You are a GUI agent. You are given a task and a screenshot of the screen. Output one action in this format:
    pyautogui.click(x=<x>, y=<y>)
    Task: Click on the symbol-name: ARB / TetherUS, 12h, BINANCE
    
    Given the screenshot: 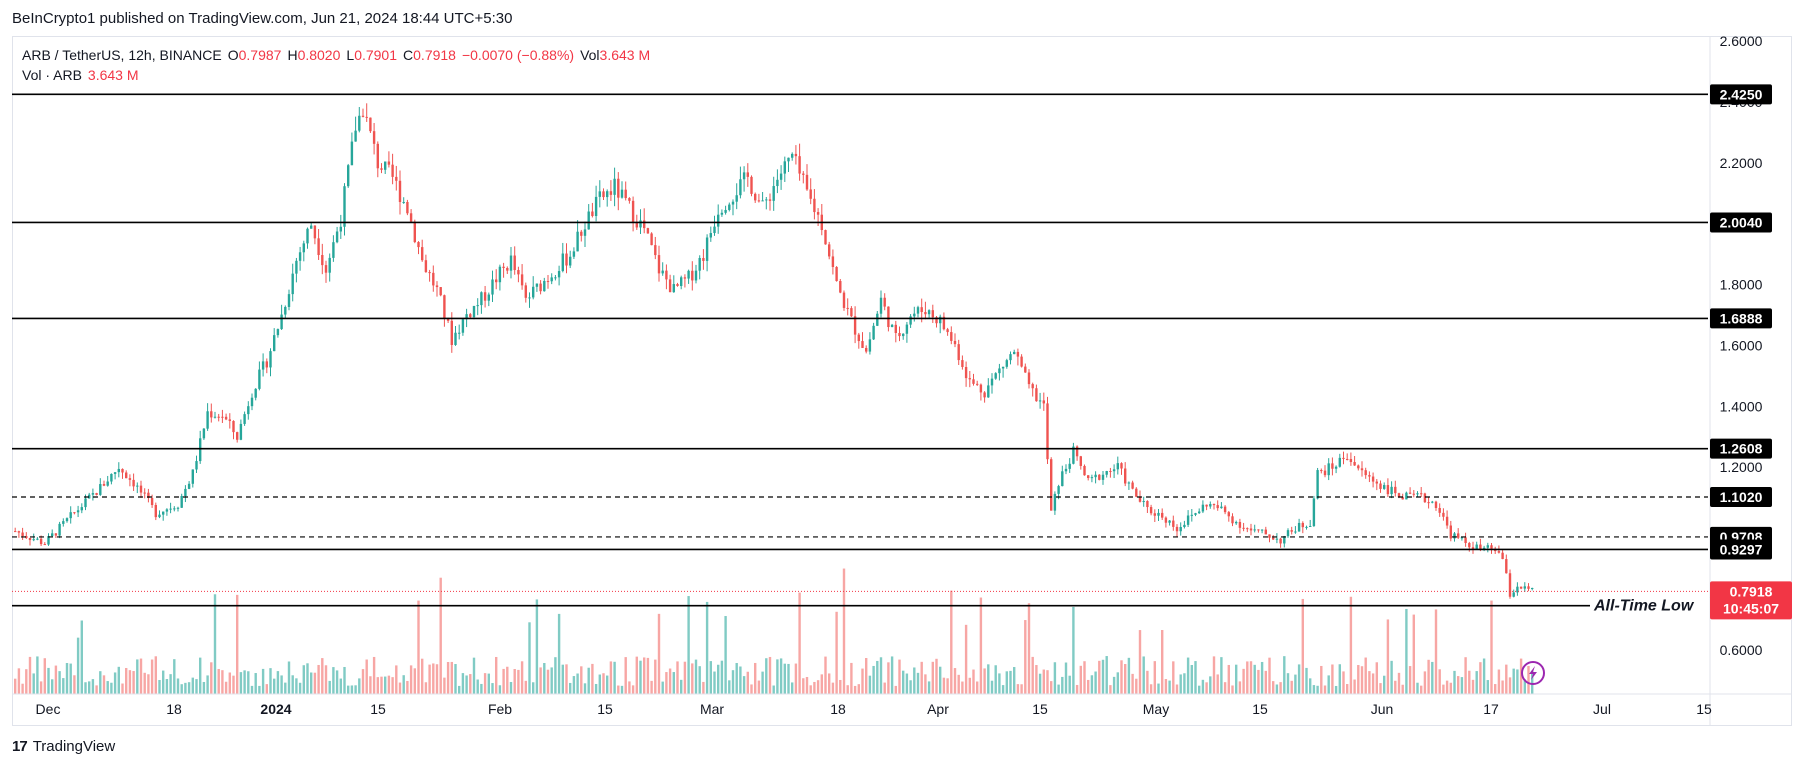 What is the action you would take?
    pyautogui.click(x=122, y=55)
    